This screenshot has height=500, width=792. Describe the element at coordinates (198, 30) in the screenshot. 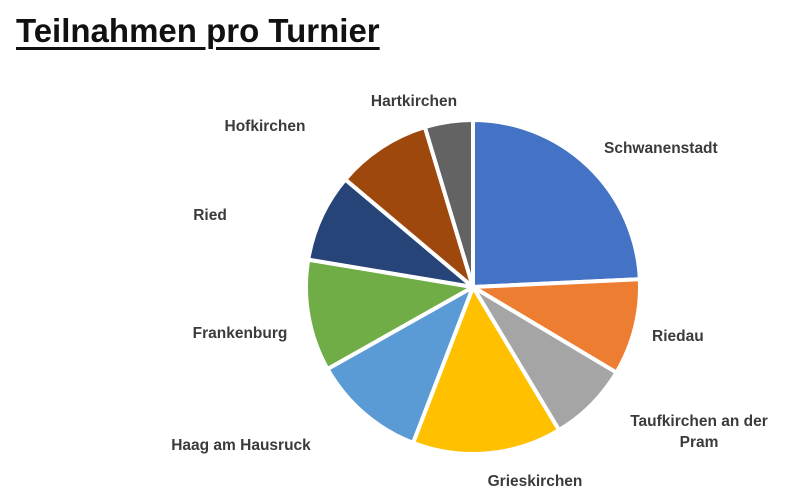

I see `chart-title: Teilnahmen pro Turnier` at that location.